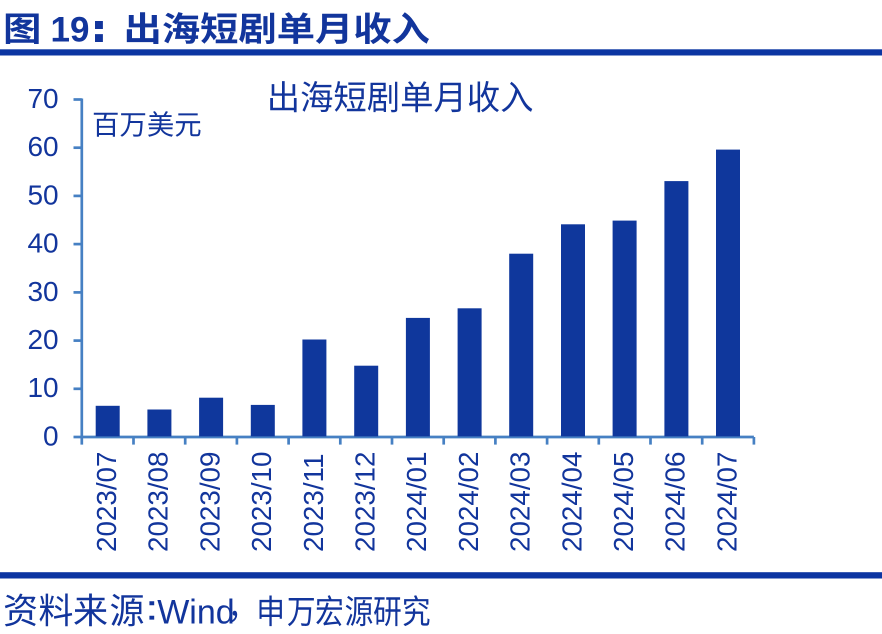  What do you see at coordinates (51, 435) in the screenshot?
I see `svg-text: 0` at bounding box center [51, 435].